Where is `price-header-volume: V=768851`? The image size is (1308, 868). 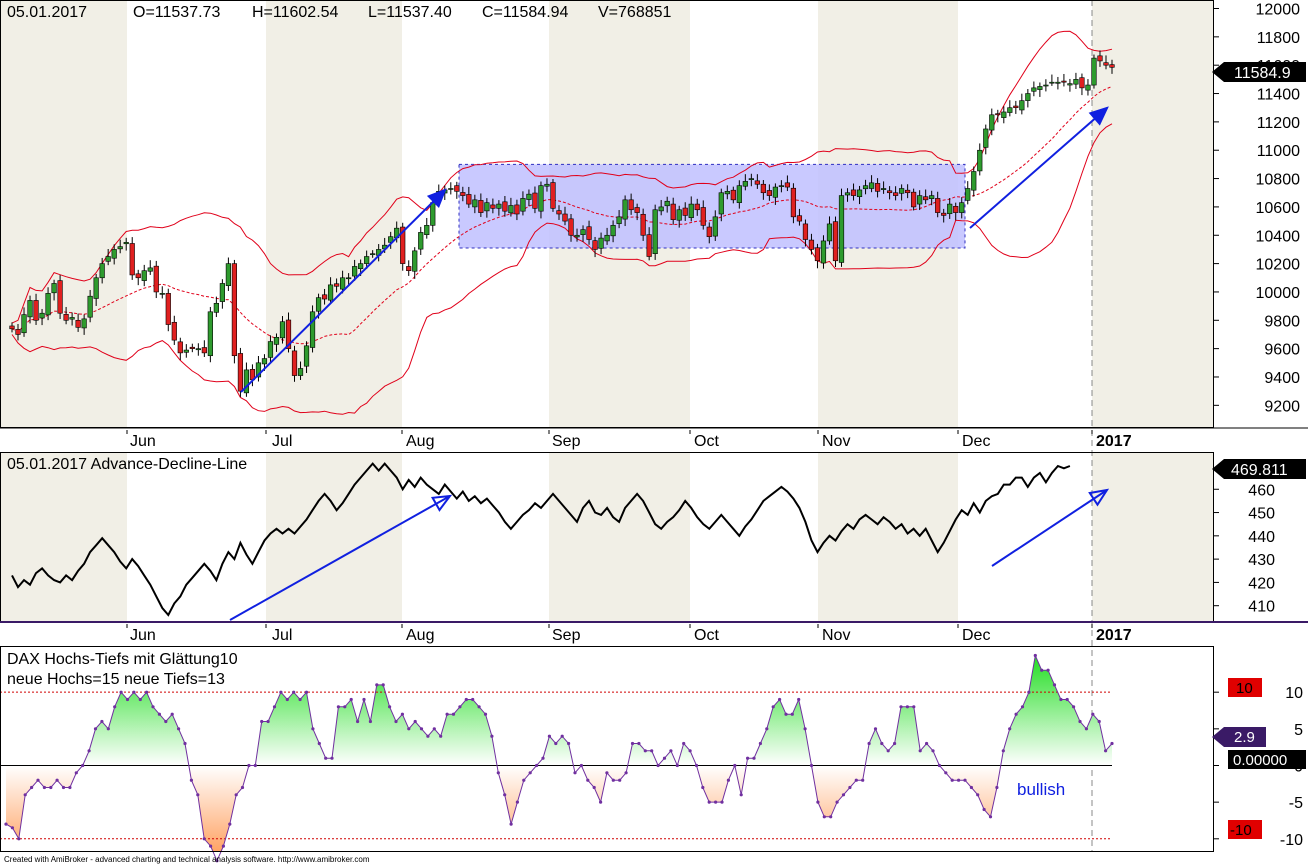 price-header-volume: V=768851 is located at coordinates (635, 12).